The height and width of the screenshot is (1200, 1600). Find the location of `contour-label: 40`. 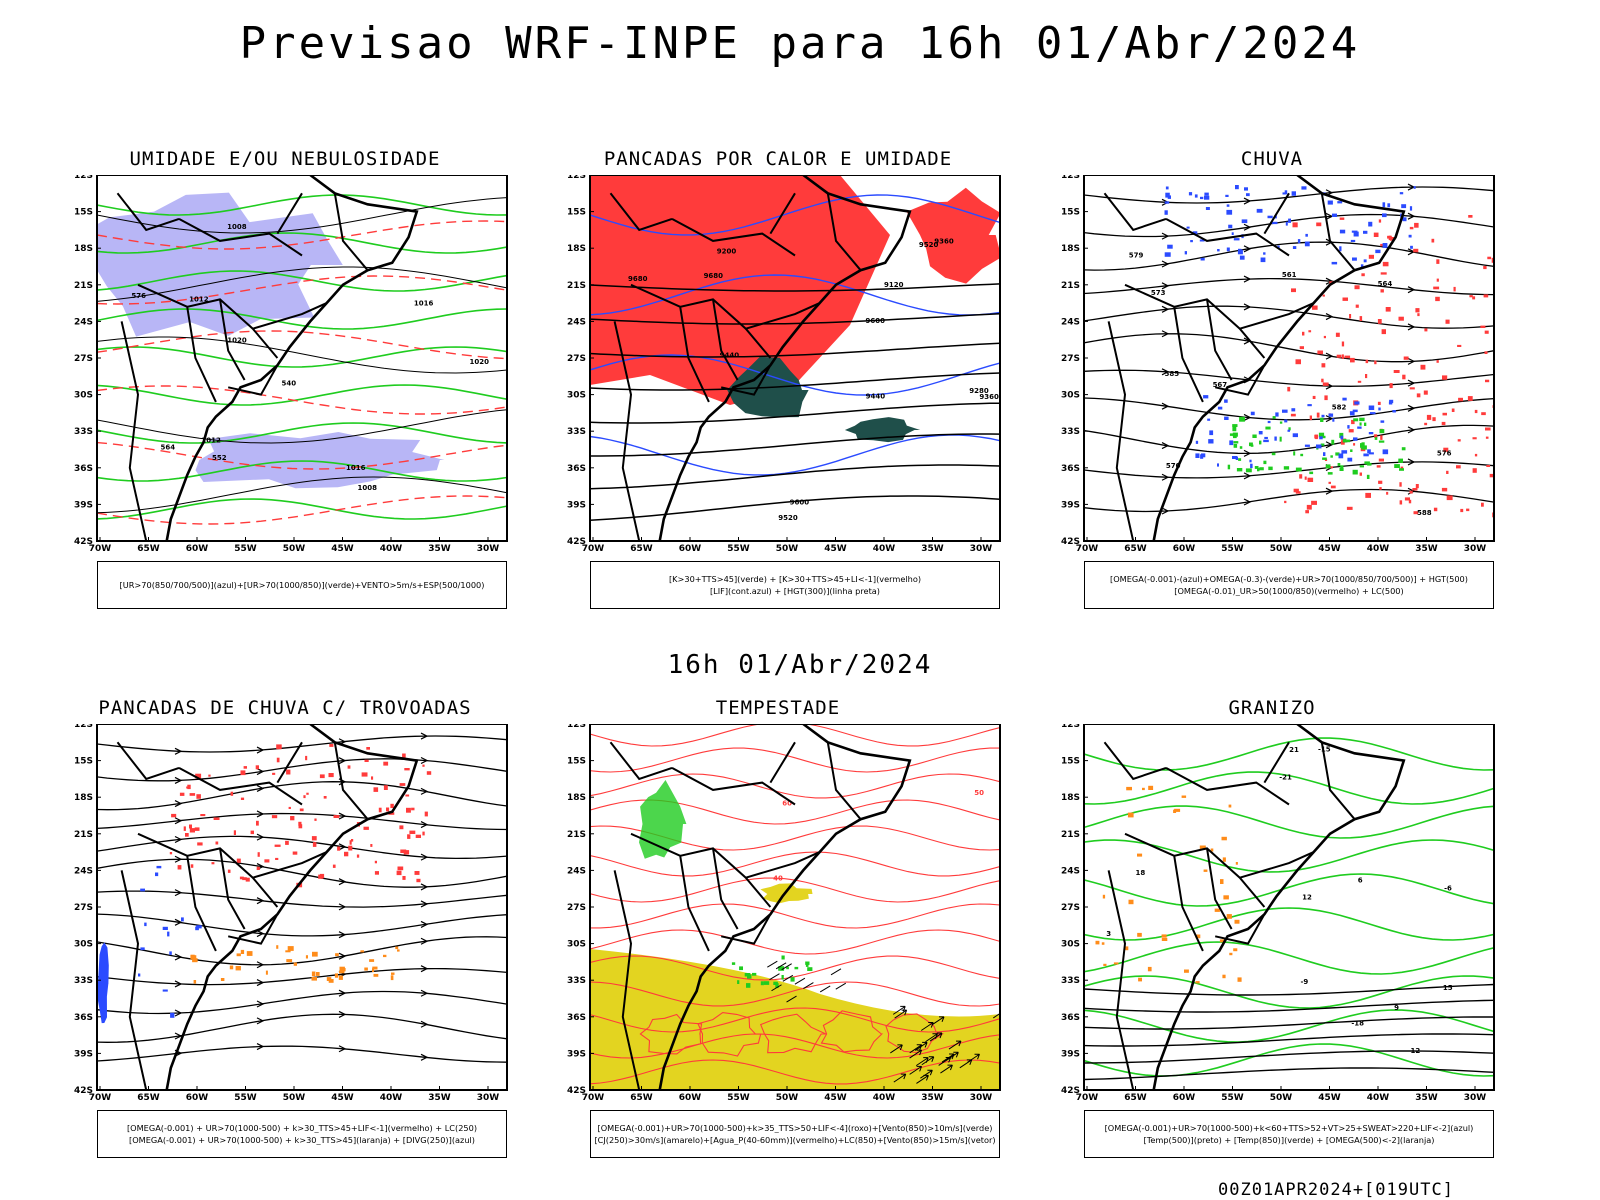

contour-label: 40 is located at coordinates (778, 878).